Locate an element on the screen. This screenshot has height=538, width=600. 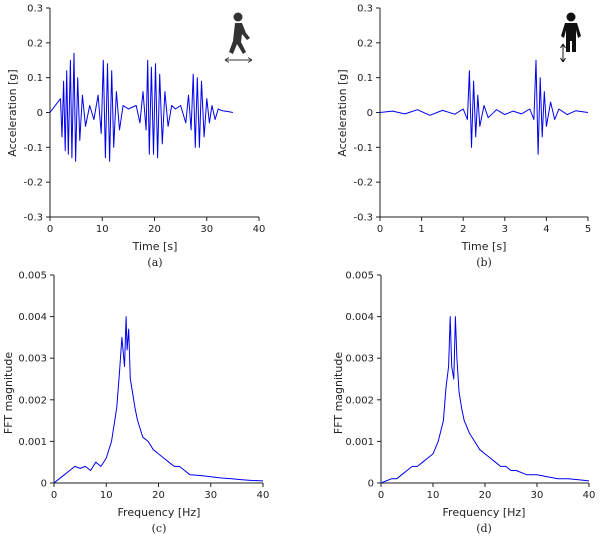
y-axis-label-d: FFT magnitude is located at coordinates (338, 393).